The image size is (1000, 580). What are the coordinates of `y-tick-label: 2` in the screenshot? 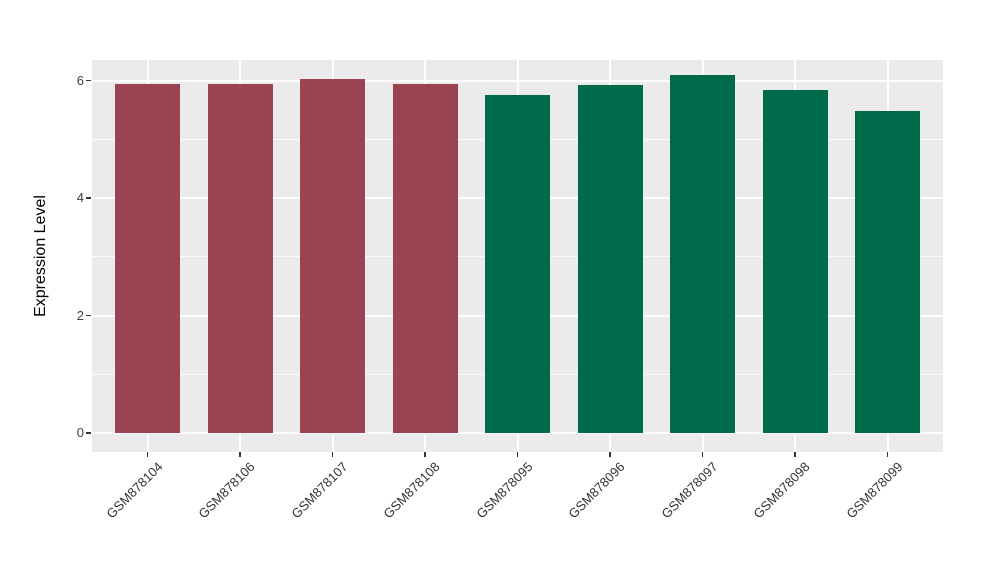 It's located at (80, 315).